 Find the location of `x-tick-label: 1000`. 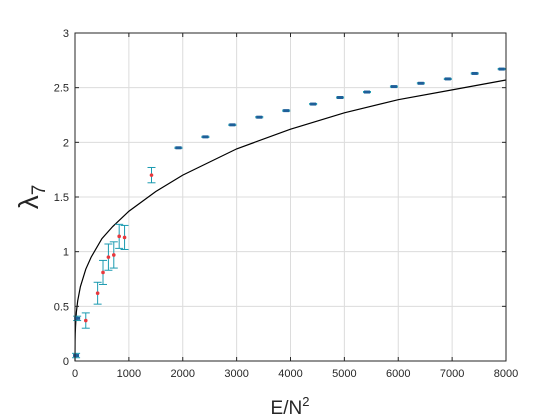

x-tick-label: 1000 is located at coordinates (129, 374).